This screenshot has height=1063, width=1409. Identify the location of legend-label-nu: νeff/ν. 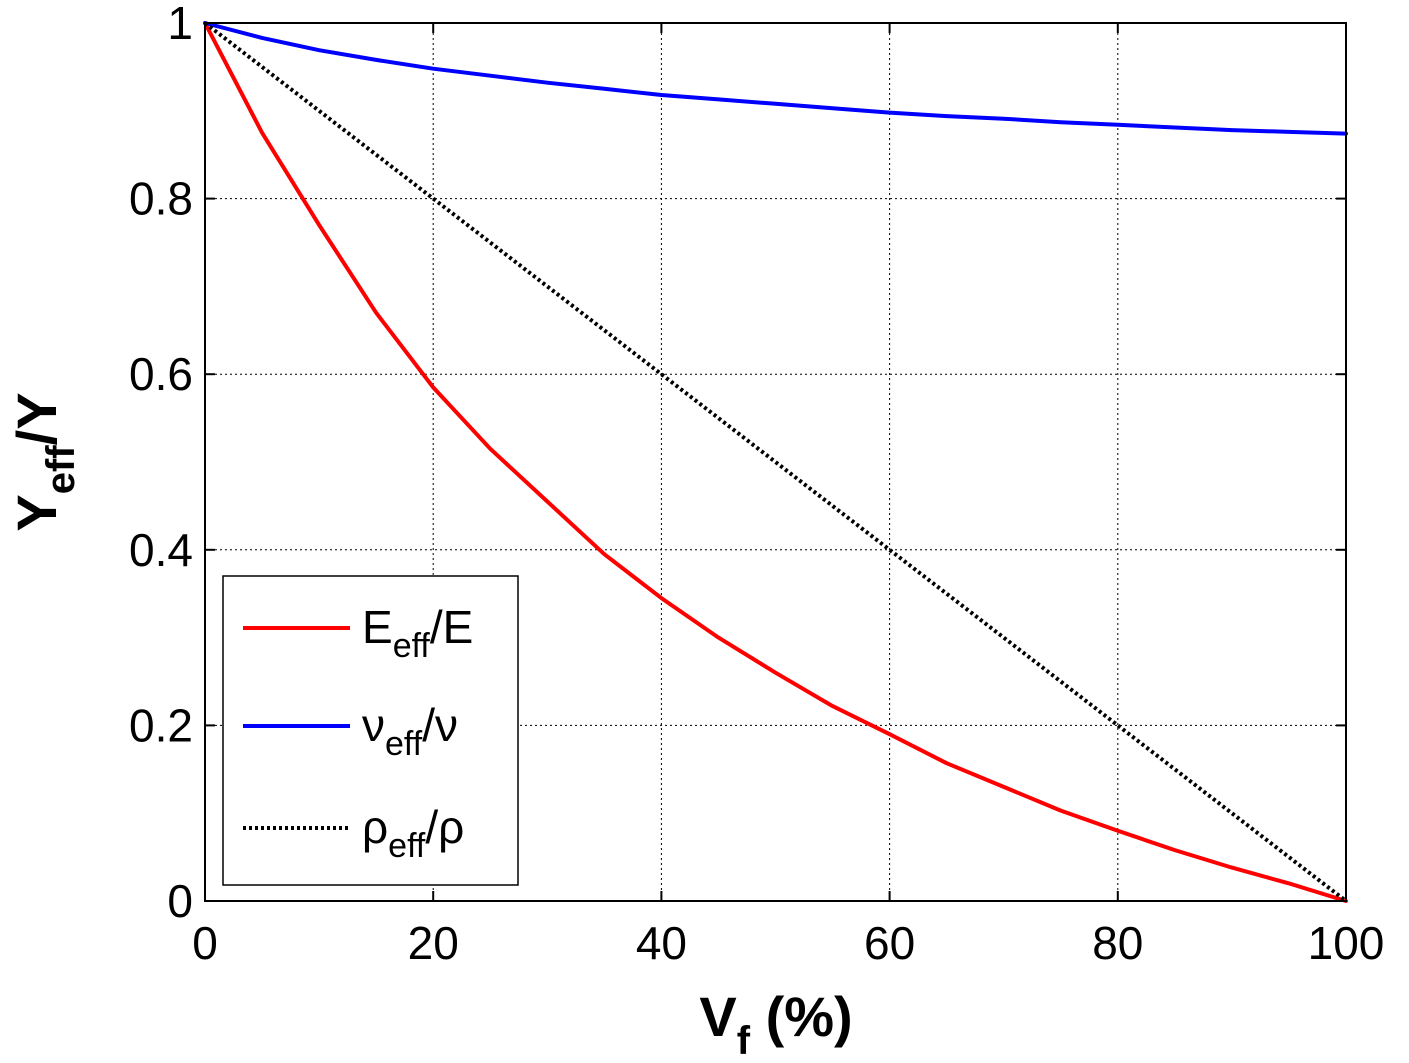
(410, 731).